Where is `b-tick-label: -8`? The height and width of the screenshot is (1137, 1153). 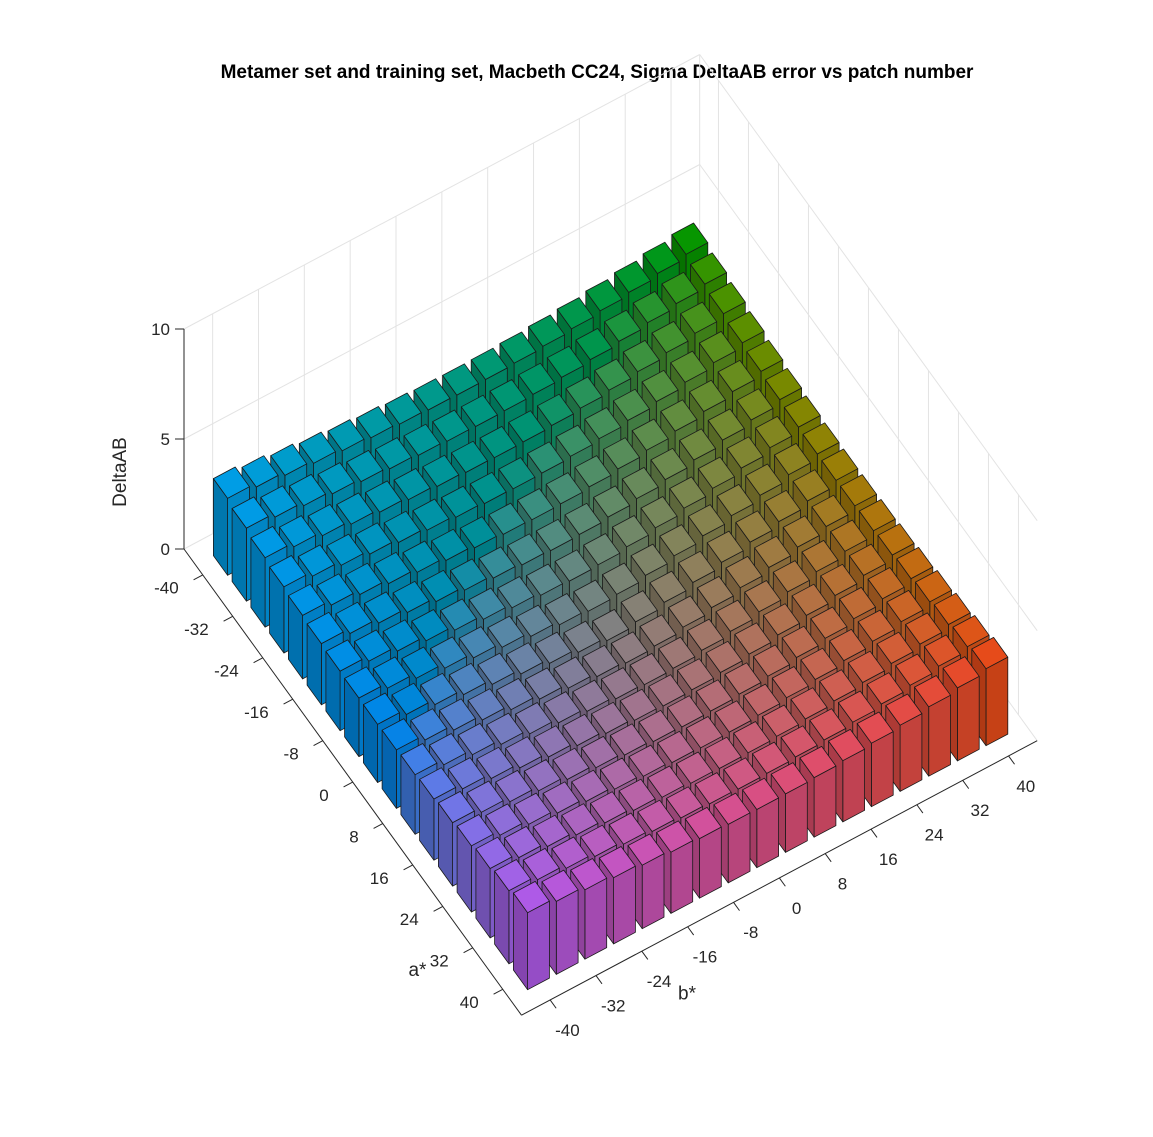
b-tick-label: -8 is located at coordinates (750, 932).